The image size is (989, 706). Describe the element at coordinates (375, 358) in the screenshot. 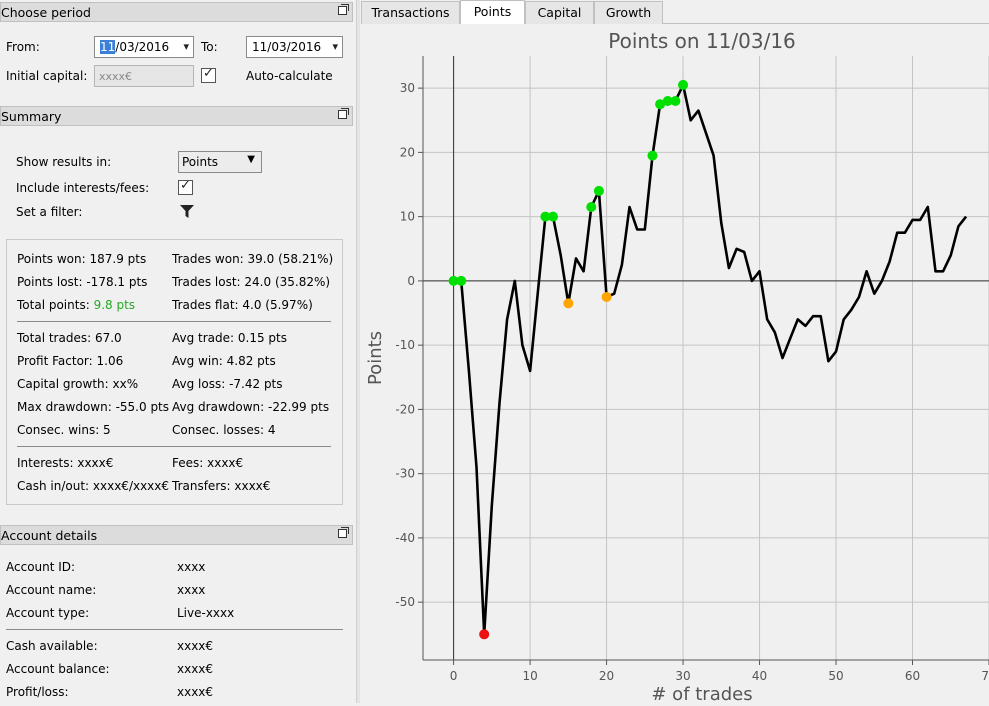

I see `y-axis-label: Points` at that location.